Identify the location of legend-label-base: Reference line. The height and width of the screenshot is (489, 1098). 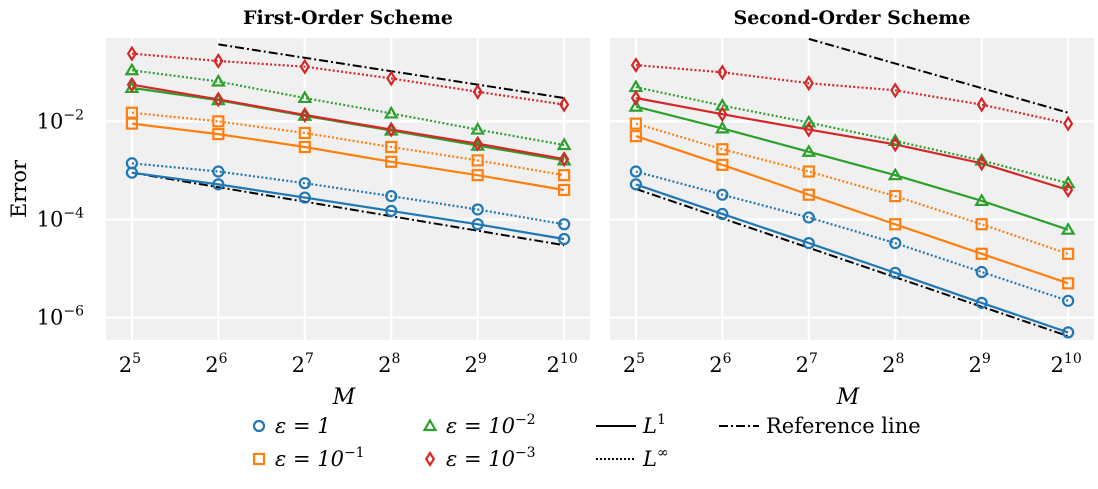
(843, 426).